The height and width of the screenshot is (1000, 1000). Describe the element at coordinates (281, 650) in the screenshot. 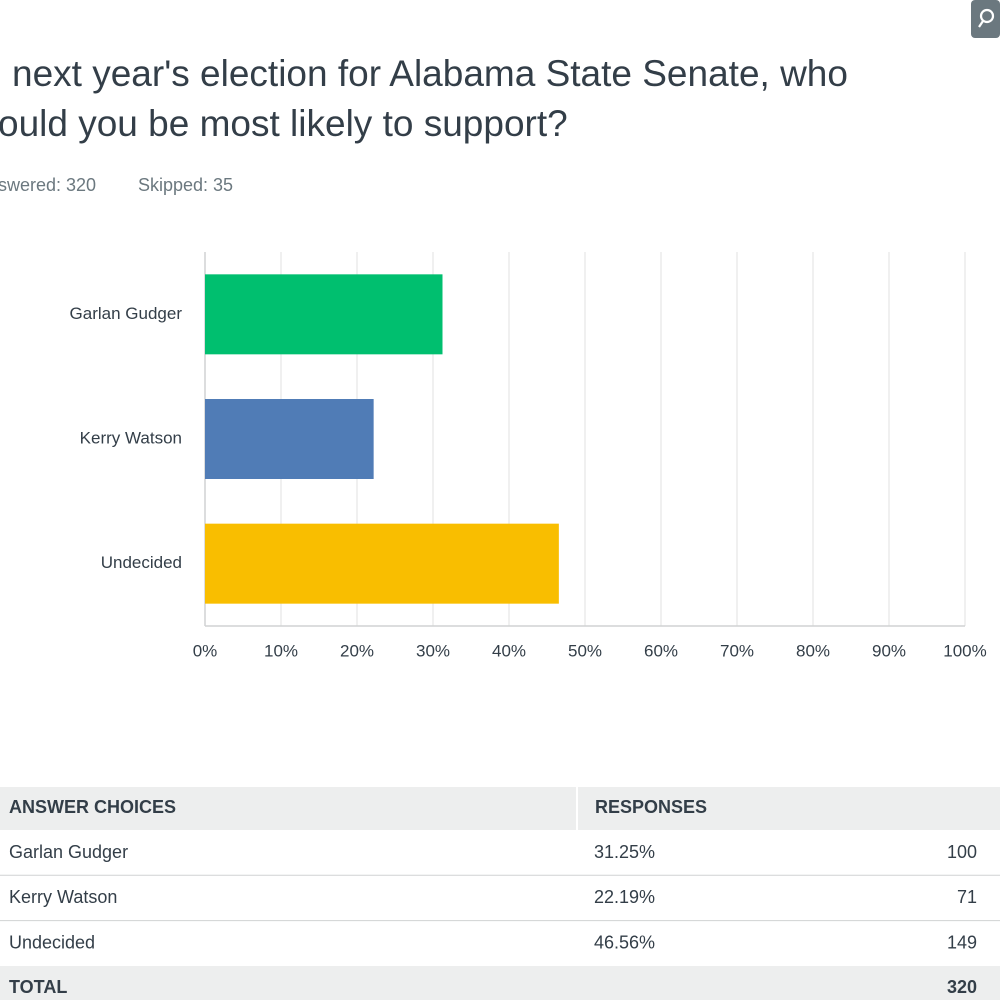

I see `x-tick-label: 10%` at that location.